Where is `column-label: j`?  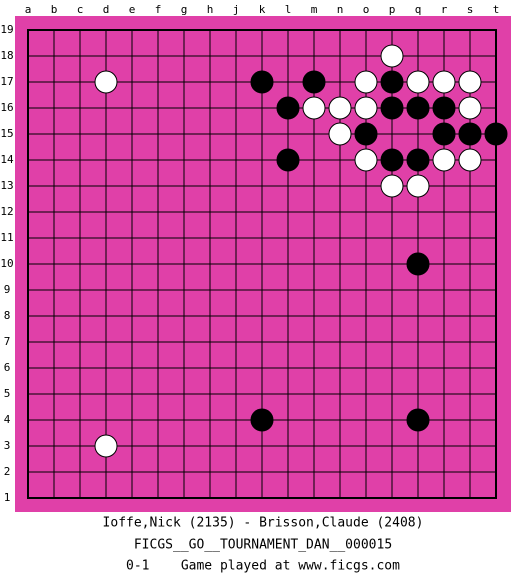 column-label: j is located at coordinates (236, 9).